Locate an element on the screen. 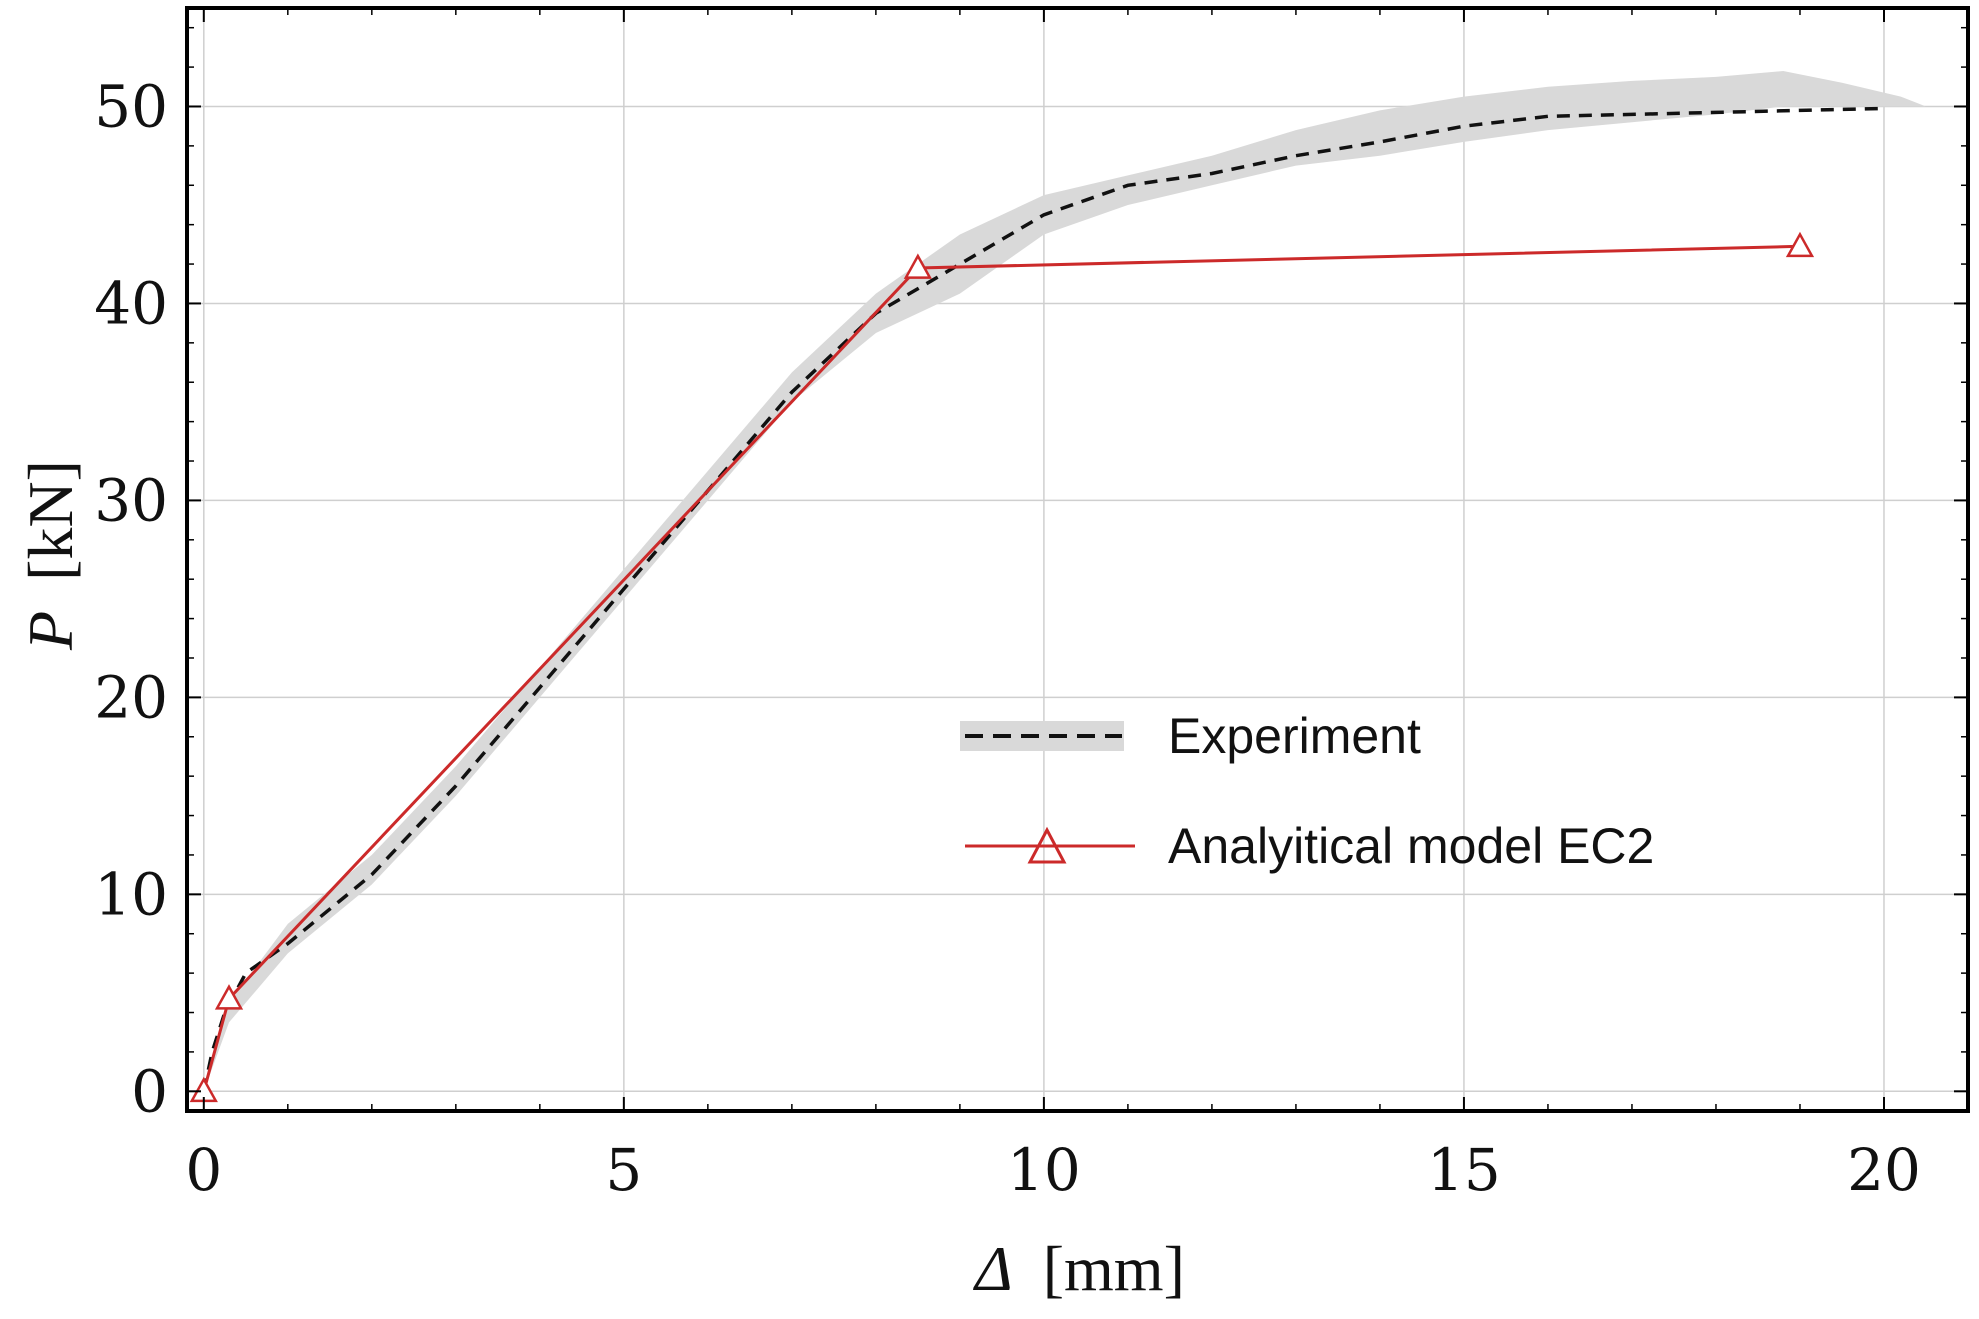 Image resolution: width=1979 pixels, height=1319 pixels. x-tick-label: 15 is located at coordinates (1464, 1170).